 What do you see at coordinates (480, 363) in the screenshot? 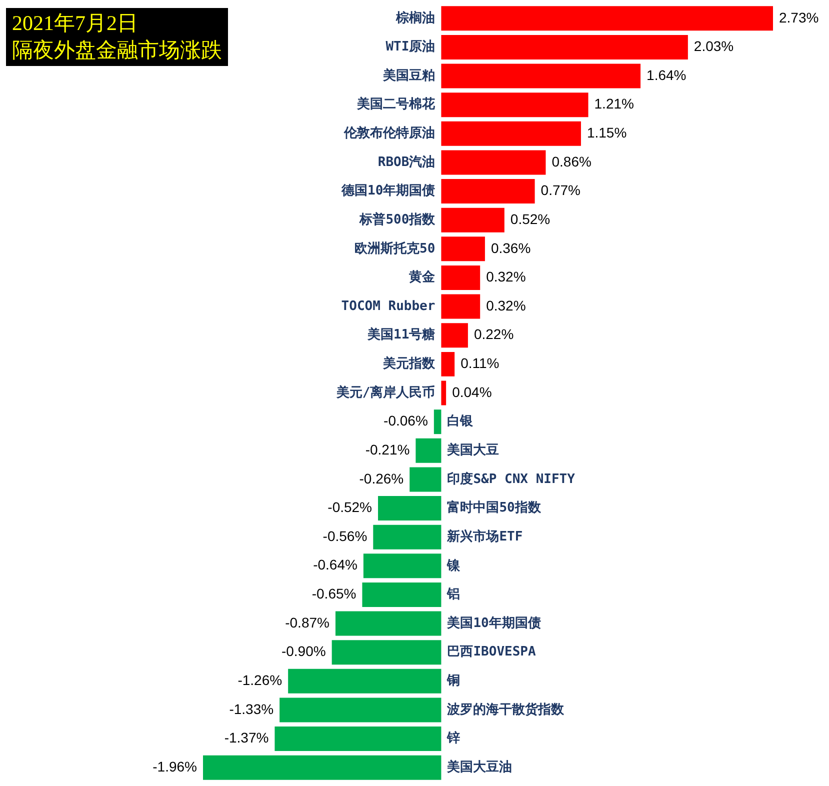
I see `data-label: 0.11%` at bounding box center [480, 363].